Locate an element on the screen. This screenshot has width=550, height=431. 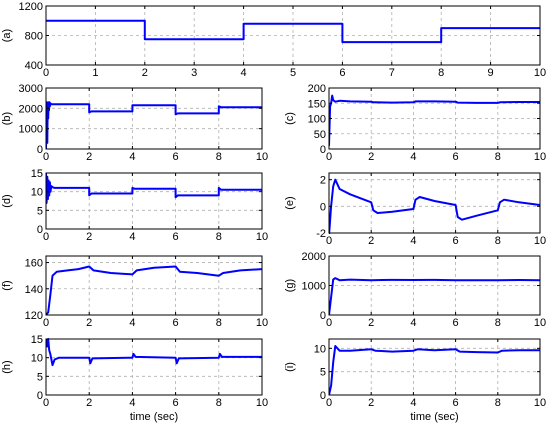
y-tick-label: 100 is located at coordinates (317, 120).